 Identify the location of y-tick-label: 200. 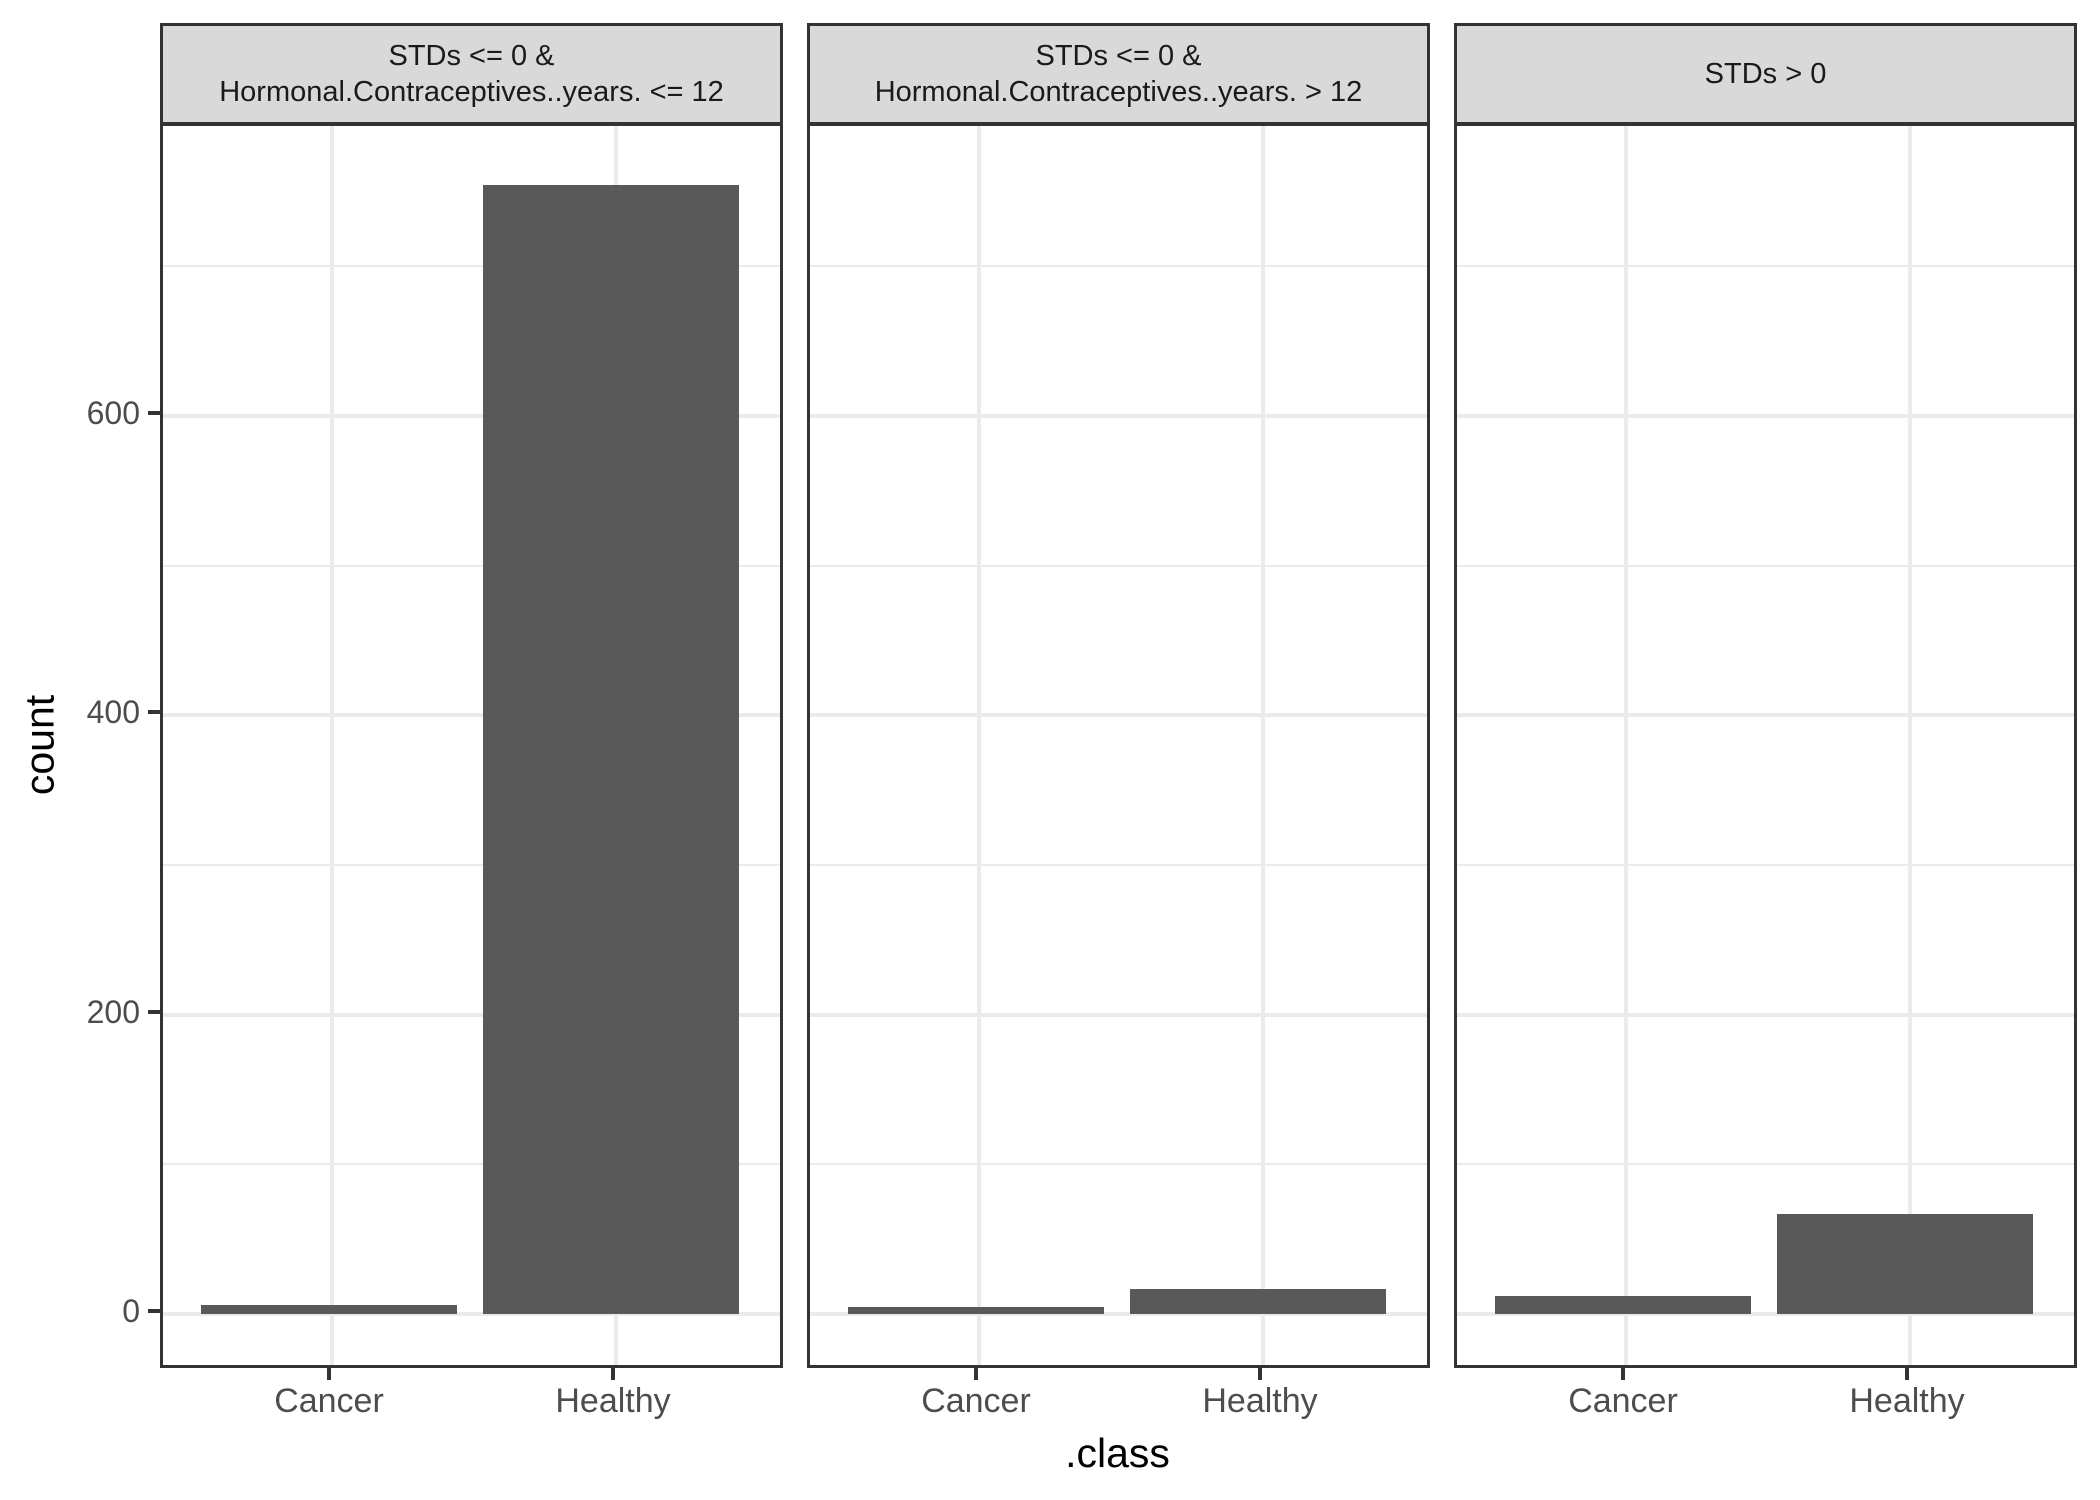
(113, 1011).